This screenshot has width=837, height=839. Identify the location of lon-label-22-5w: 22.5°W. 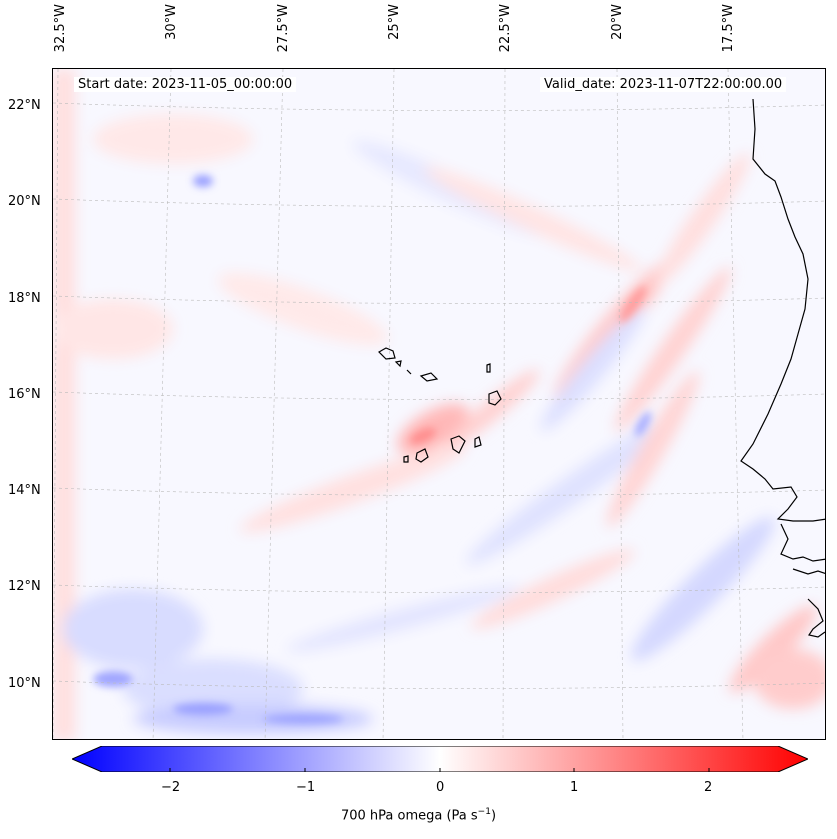
(505, 28).